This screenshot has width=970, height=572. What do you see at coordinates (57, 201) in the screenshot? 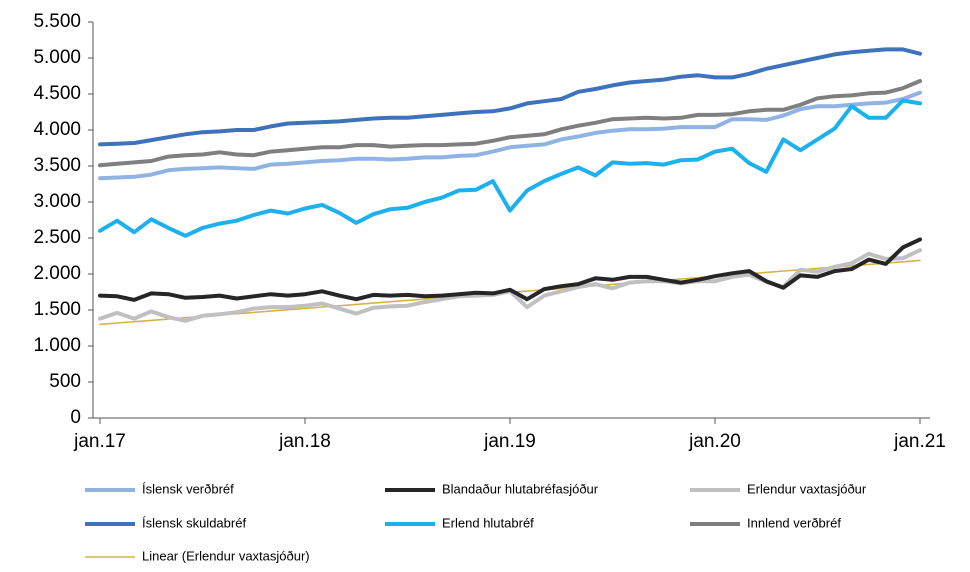
I see `y-tick-label: 3.000` at bounding box center [57, 201].